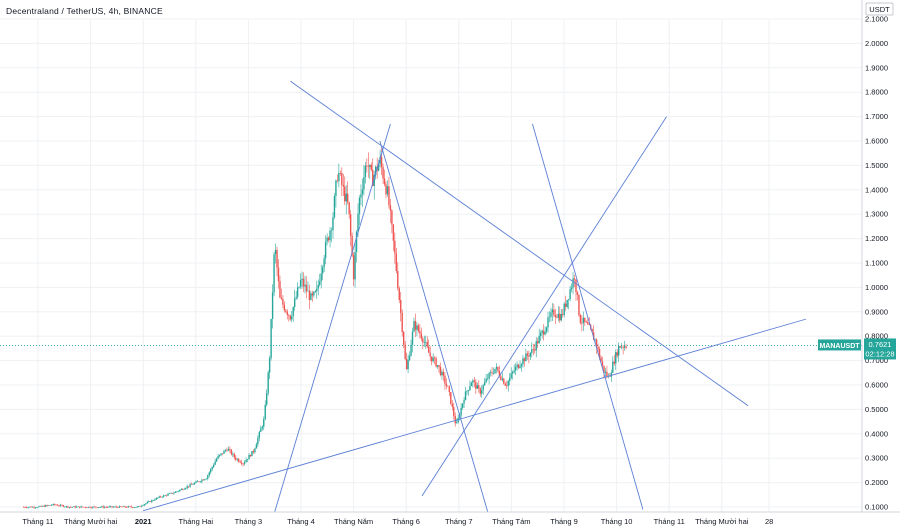 This screenshot has height=531, width=900. Describe the element at coordinates (511, 521) in the screenshot. I see `x-tick-label: Tháng Tám` at that location.